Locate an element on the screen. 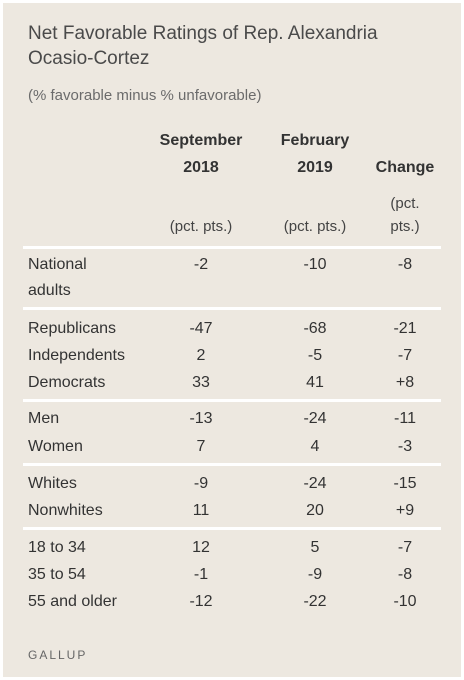 This screenshot has height=680, width=464. cell-change: -21 is located at coordinates (405, 328).